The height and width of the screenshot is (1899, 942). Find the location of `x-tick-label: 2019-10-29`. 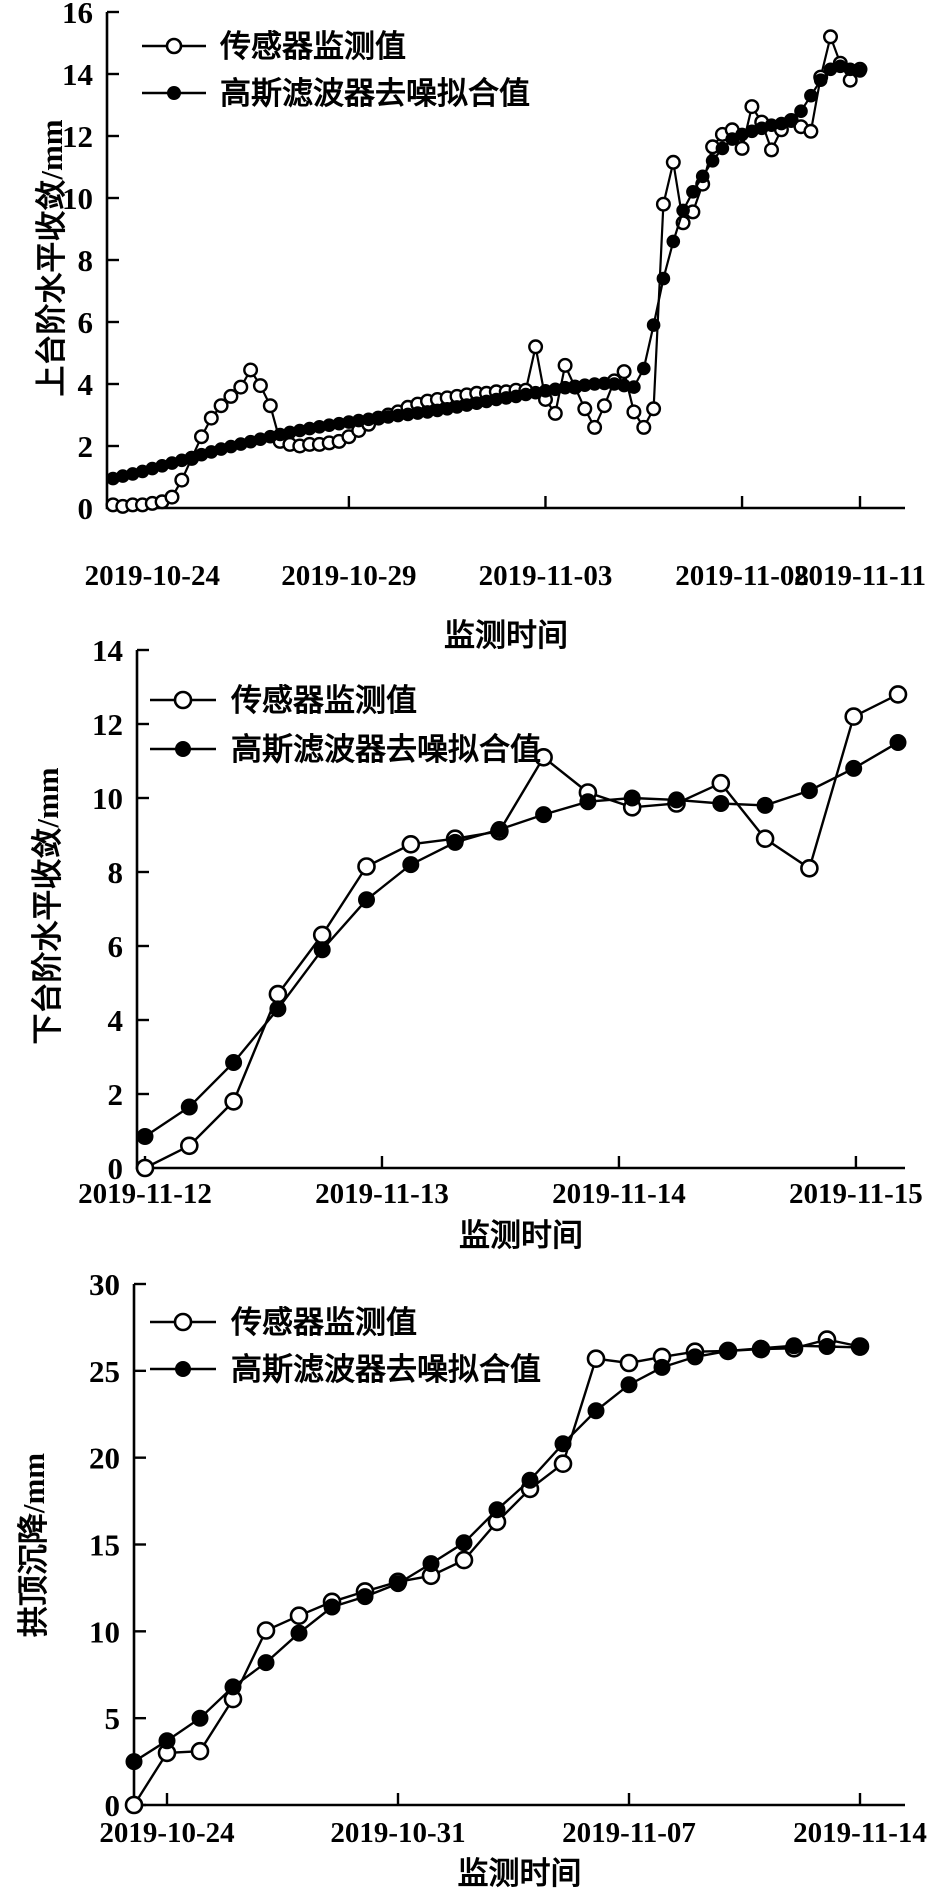

x-tick-label: 2019-10-29 is located at coordinates (348, 576).